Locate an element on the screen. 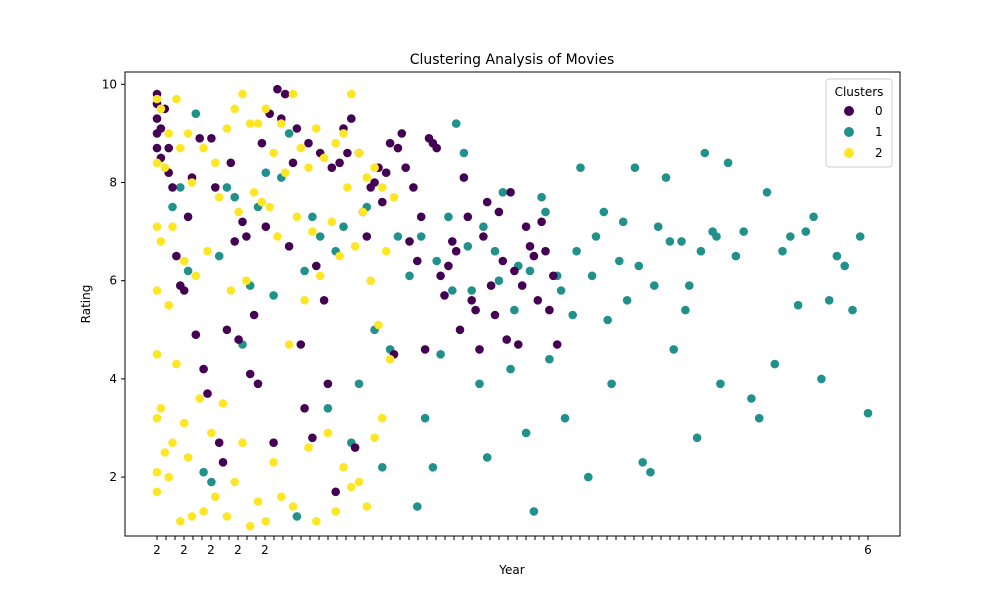 The image size is (1000, 600). legend: Clusters 0 1 2 is located at coordinates (859, 123).